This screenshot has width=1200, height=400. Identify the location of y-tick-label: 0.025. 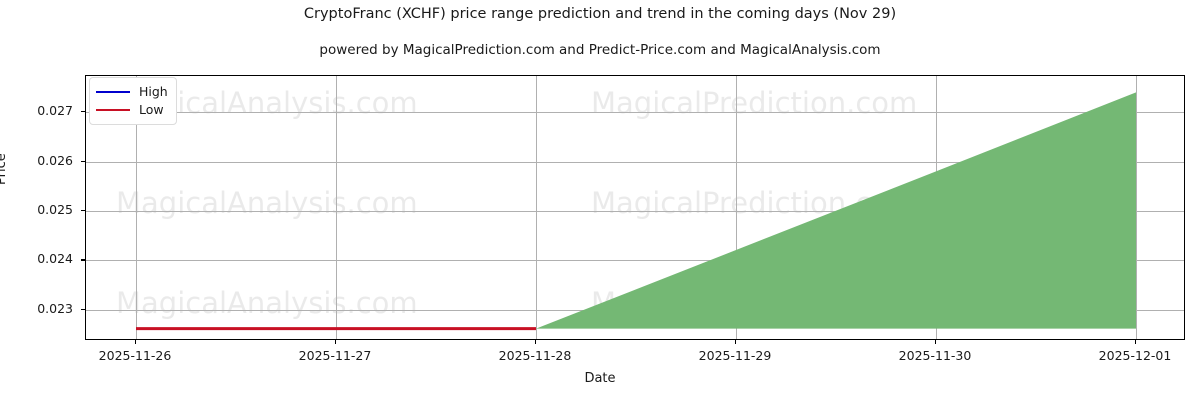
(55, 209).